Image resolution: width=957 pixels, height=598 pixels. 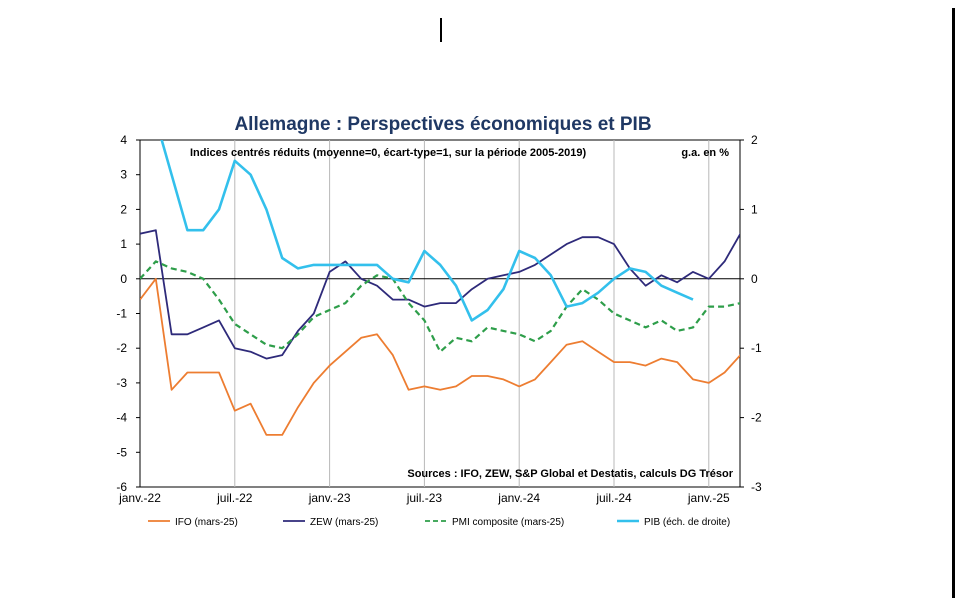 I want to click on window-edge, so click(x=953, y=303).